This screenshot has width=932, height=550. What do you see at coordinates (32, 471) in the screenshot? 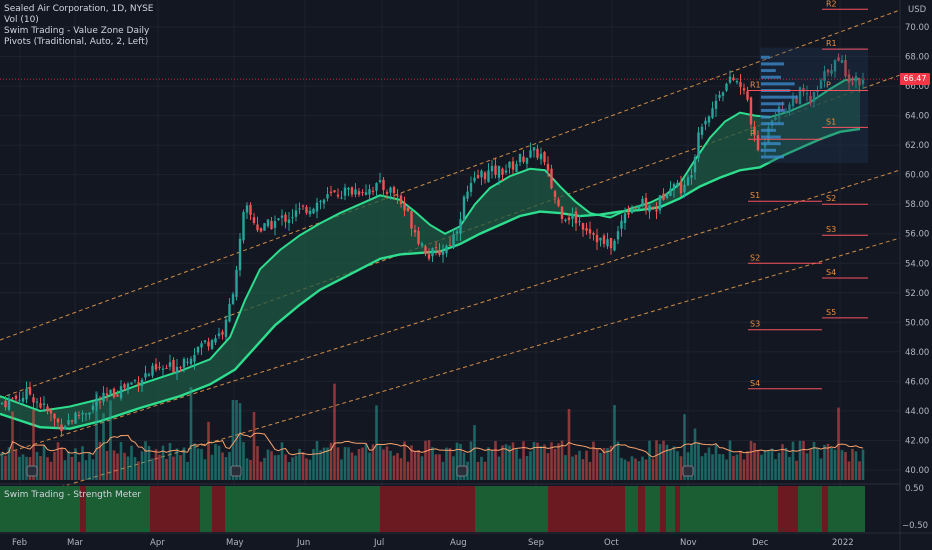
I see `earnings-icon` at bounding box center [32, 471].